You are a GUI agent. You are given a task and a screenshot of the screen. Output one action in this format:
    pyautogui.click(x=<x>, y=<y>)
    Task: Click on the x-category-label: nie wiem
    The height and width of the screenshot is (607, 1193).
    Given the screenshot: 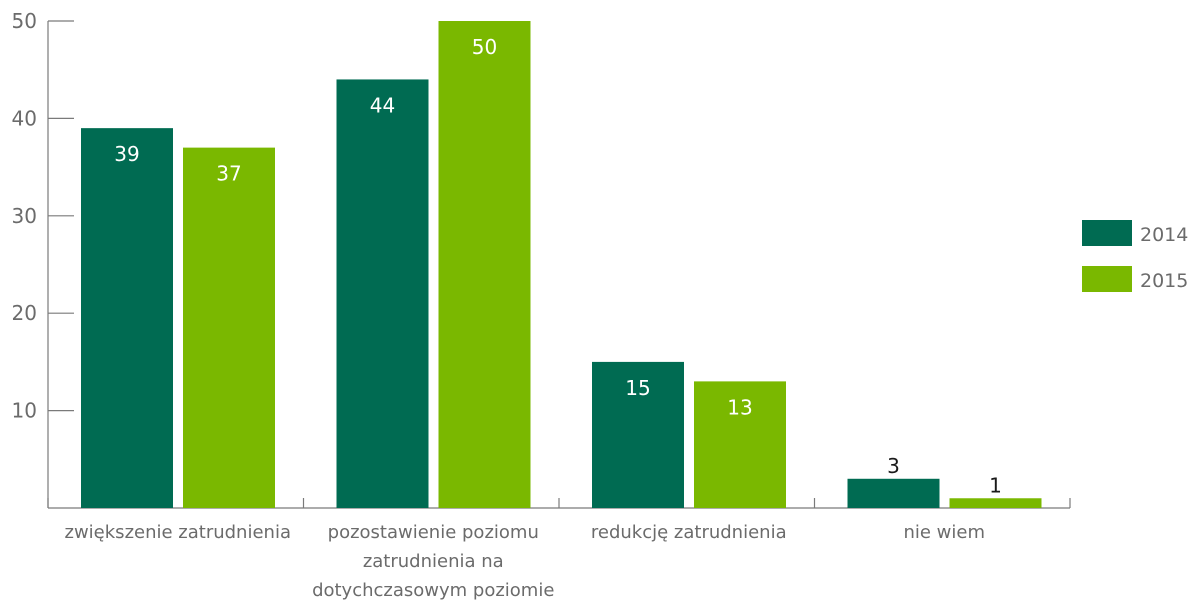 What is the action you would take?
    pyautogui.click(x=944, y=532)
    